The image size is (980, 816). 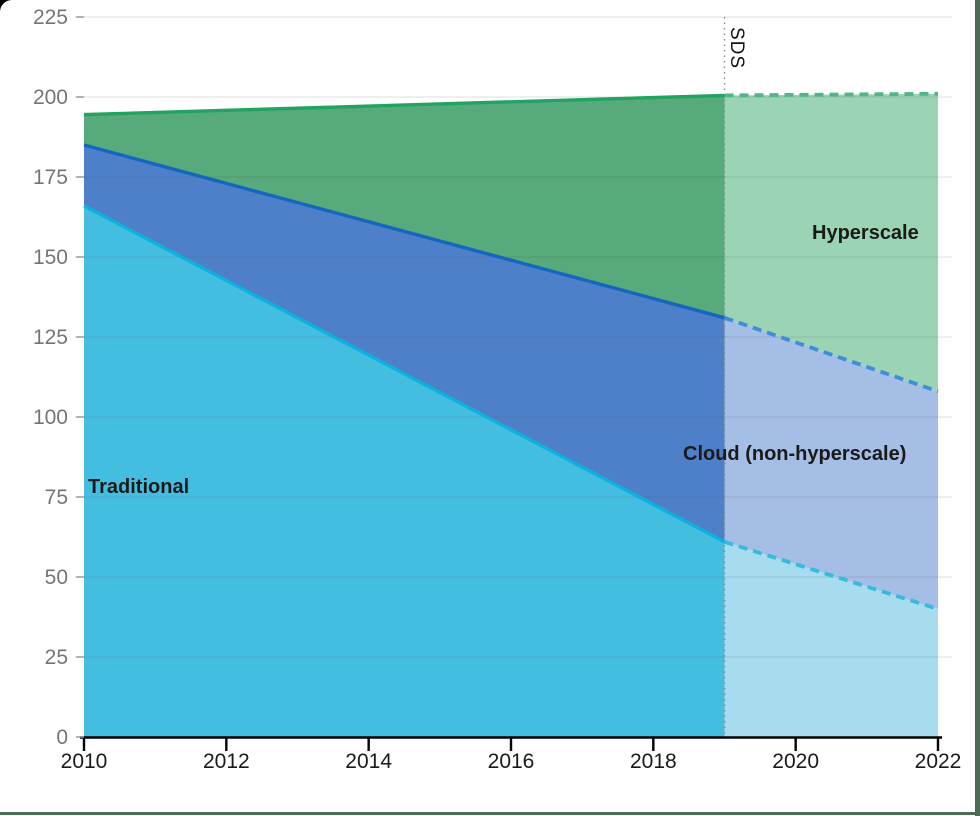 What do you see at coordinates (56, 657) in the screenshot?
I see `y-tick-label-25: 25` at bounding box center [56, 657].